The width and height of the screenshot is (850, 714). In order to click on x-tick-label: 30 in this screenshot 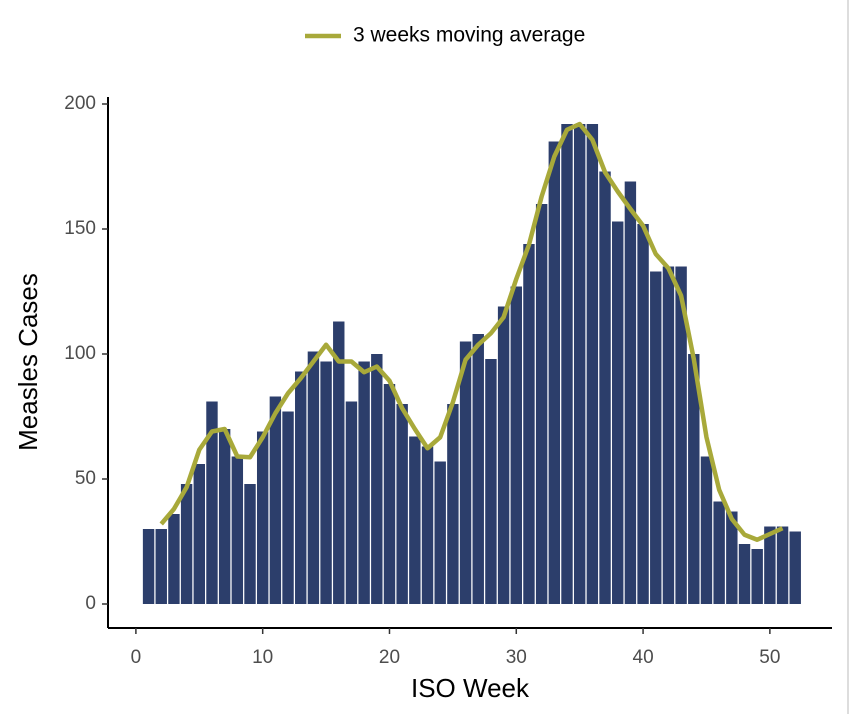, I will do `click(516, 657)`.